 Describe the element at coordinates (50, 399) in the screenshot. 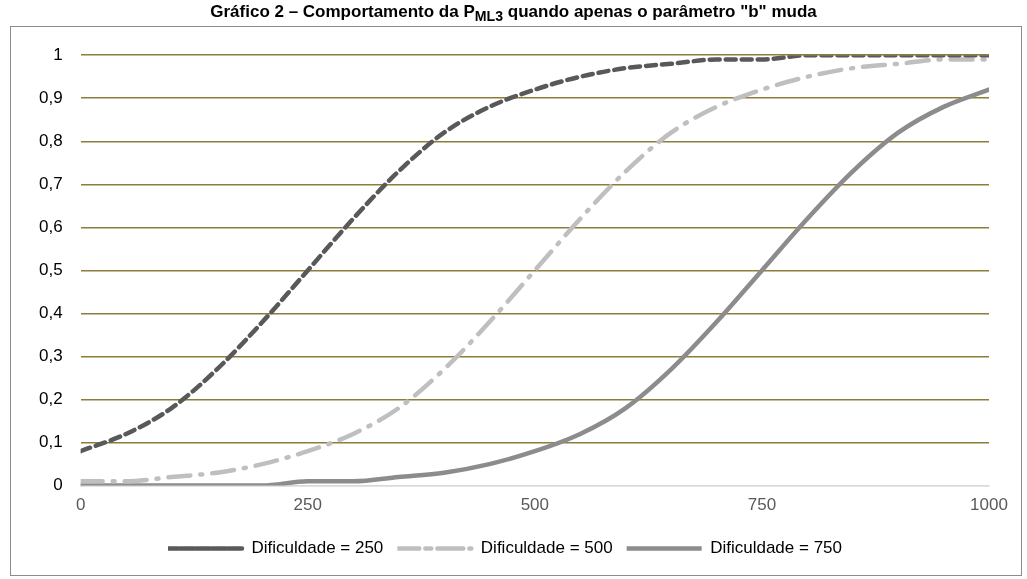

I see `y-tick-label: 0,2` at that location.